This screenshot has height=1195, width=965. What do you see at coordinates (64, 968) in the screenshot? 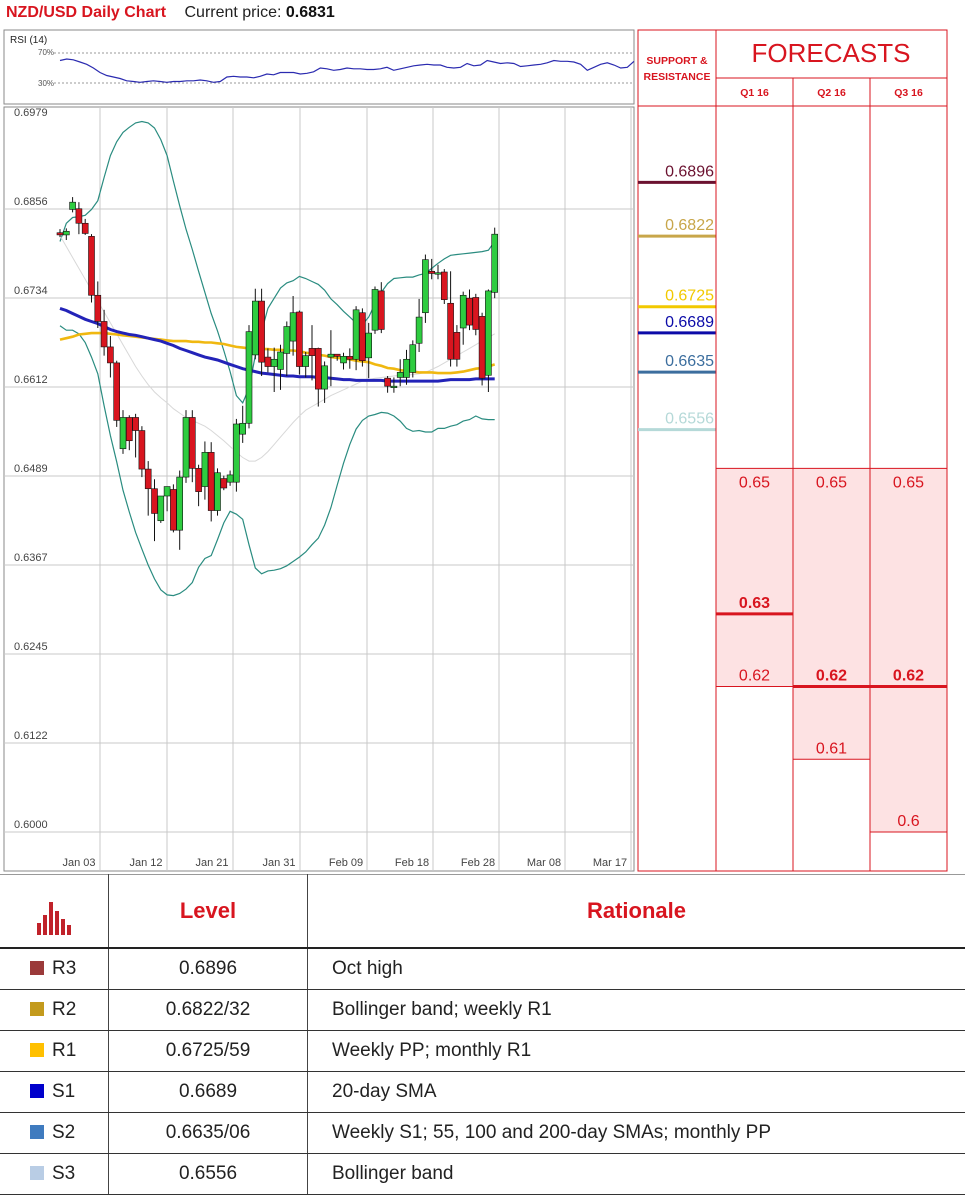
I see `level-tag-label: R3` at bounding box center [64, 968].